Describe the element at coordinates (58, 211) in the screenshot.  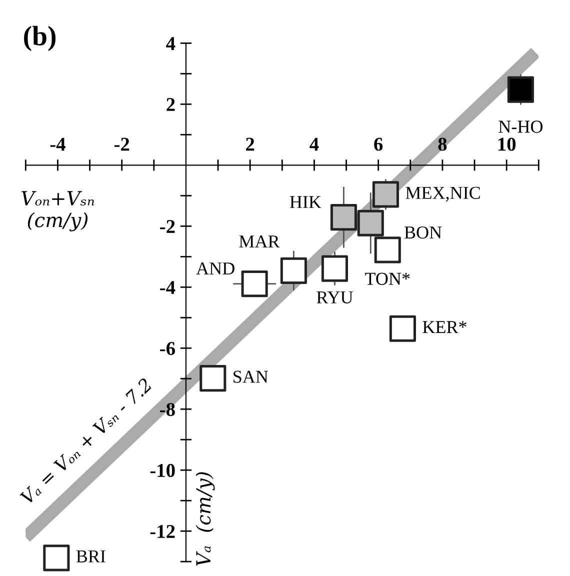
I see `x-axis-title: Vₒₙ+Vₛₙ (cm/y)` at that location.